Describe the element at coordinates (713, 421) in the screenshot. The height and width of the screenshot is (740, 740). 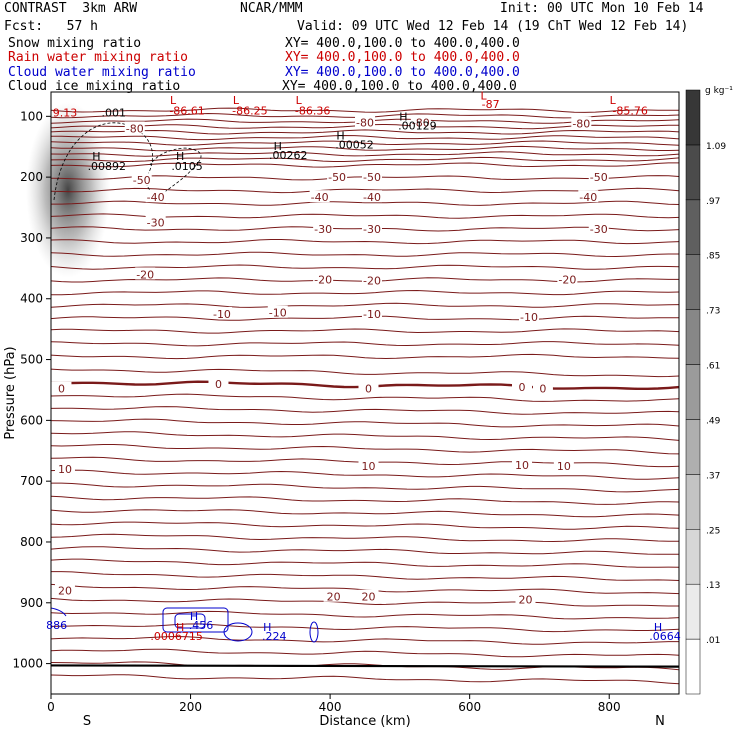
I see `colorbar-level-label: .49` at that location.